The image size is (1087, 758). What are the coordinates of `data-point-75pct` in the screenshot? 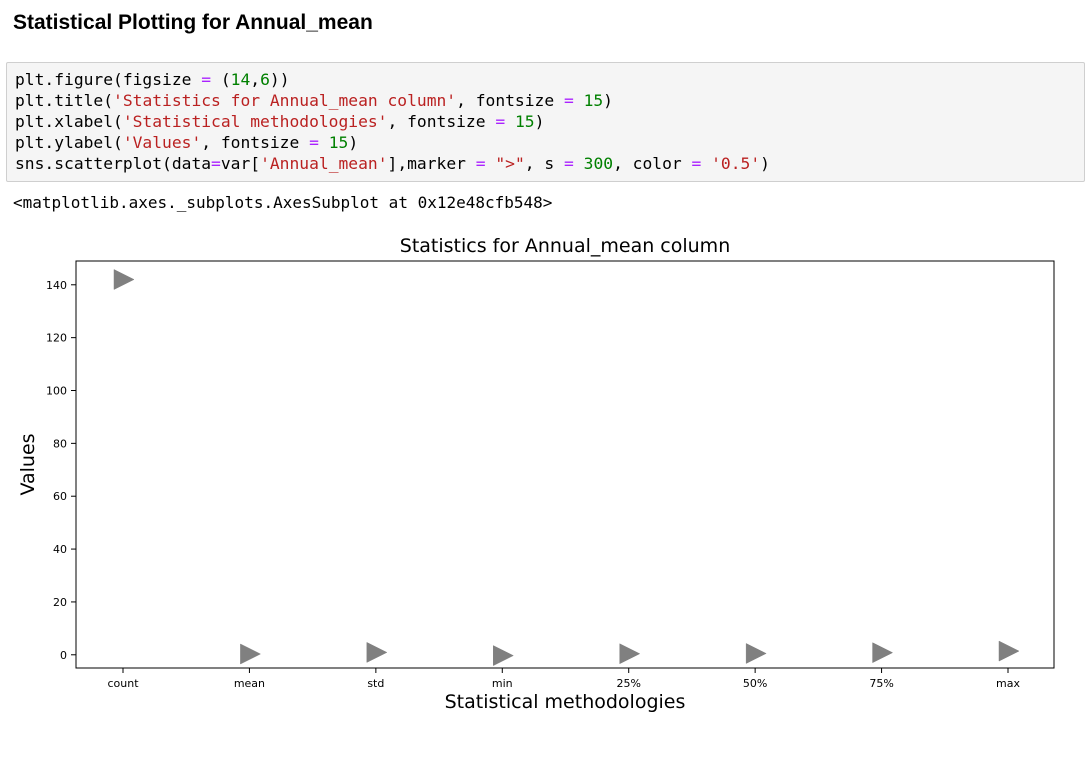 It's located at (883, 653).